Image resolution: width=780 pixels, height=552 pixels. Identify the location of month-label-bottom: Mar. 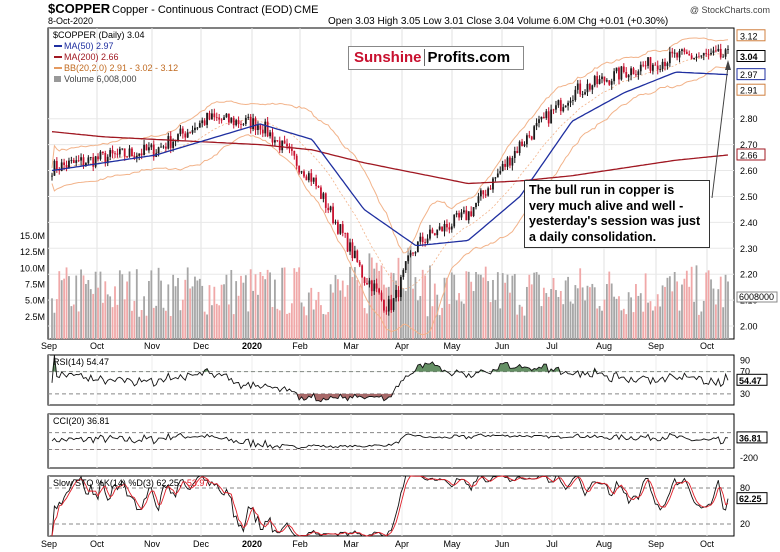
(351, 544).